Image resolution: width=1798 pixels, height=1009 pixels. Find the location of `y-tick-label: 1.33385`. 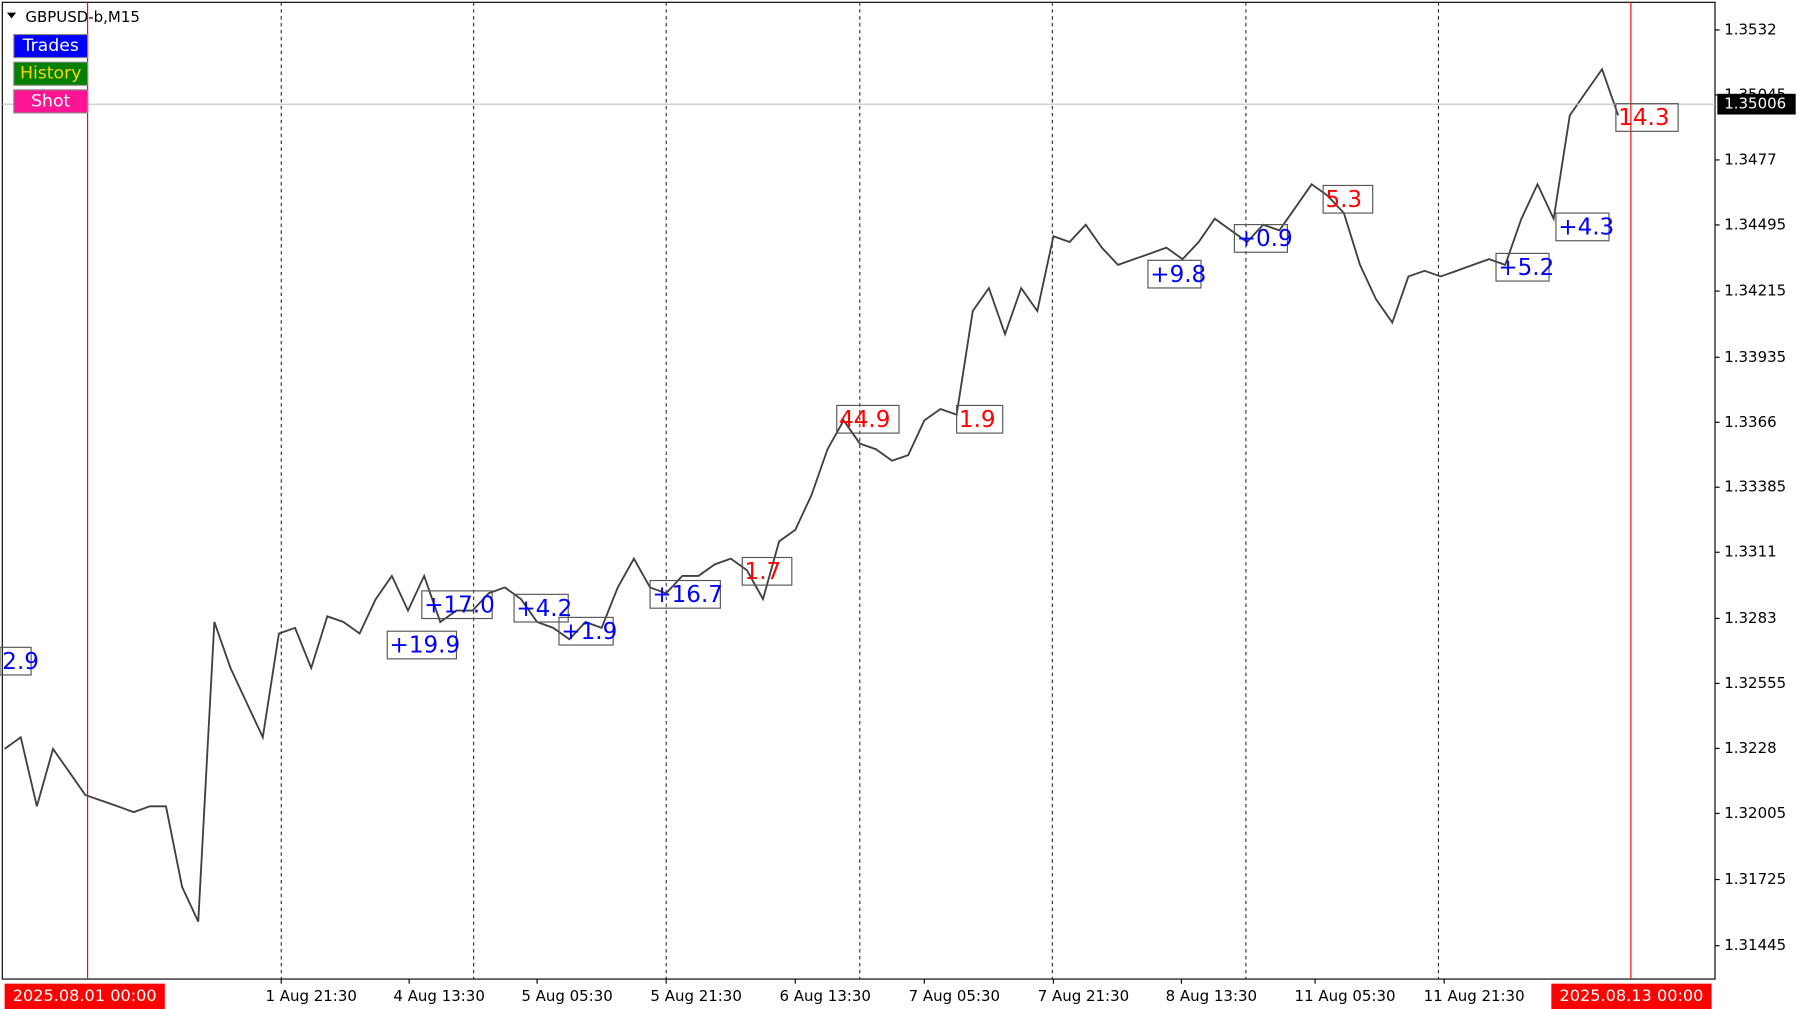

y-tick-label: 1.33385 is located at coordinates (1755, 487).